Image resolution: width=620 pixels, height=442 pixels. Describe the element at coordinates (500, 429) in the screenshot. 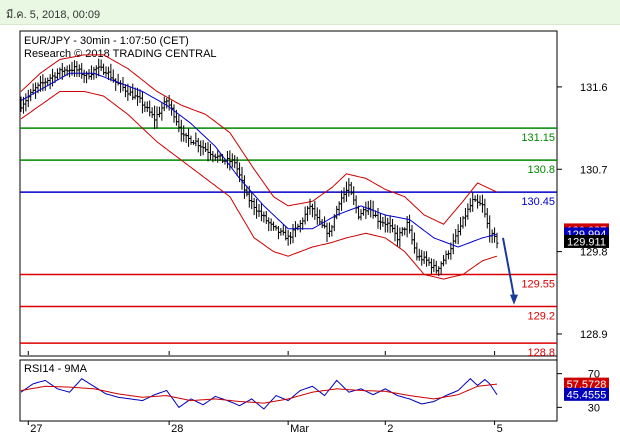

I see `x-tick-label: 5` at that location.